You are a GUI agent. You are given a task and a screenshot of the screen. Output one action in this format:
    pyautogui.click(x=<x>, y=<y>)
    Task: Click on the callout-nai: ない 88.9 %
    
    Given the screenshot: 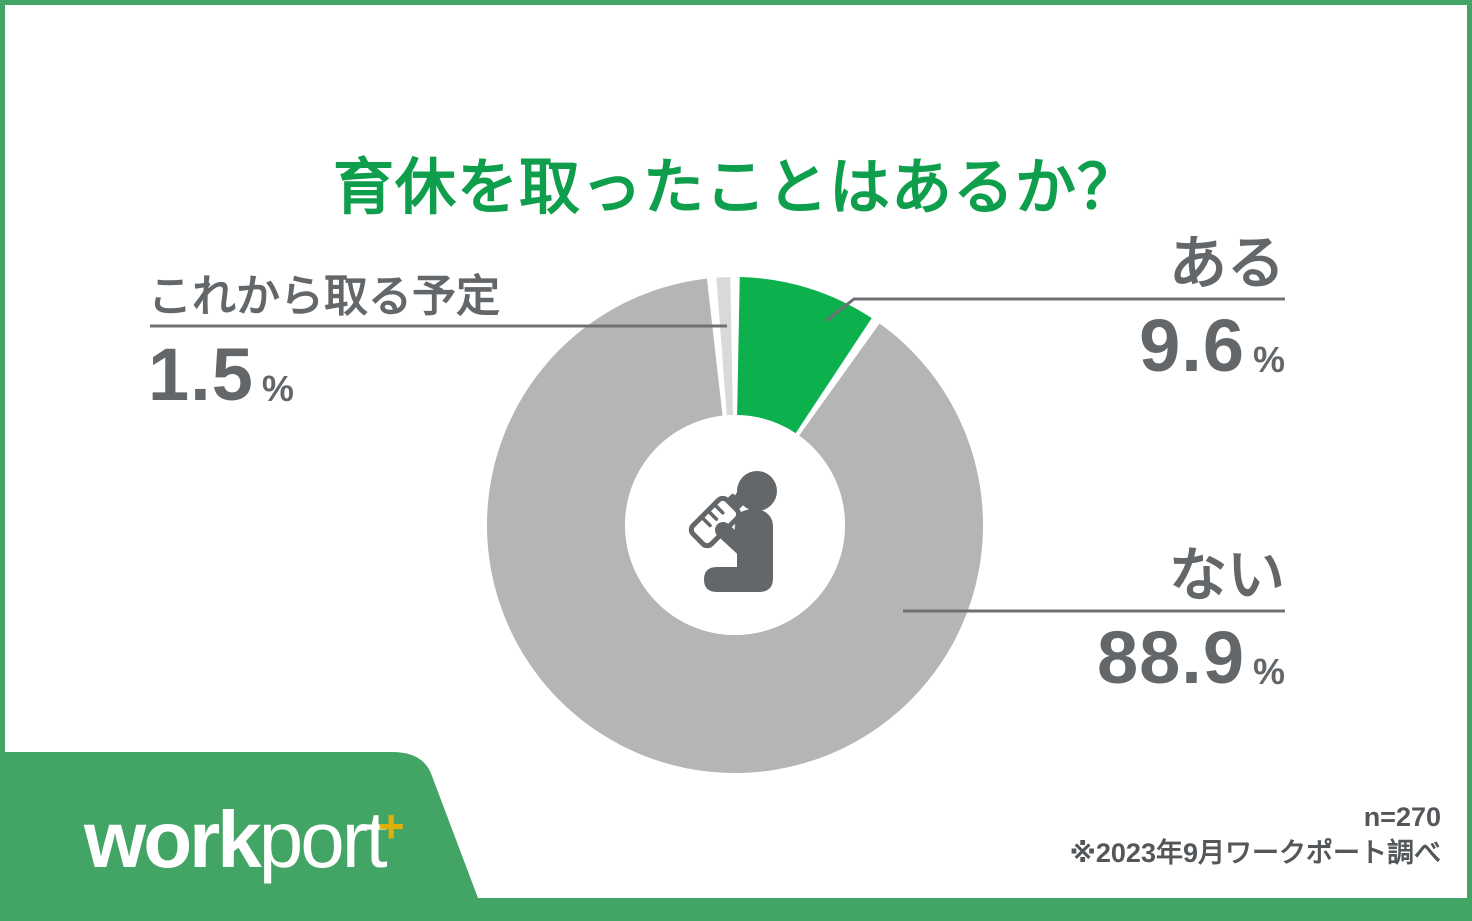 What is the action you would take?
    pyautogui.click(x=1191, y=620)
    